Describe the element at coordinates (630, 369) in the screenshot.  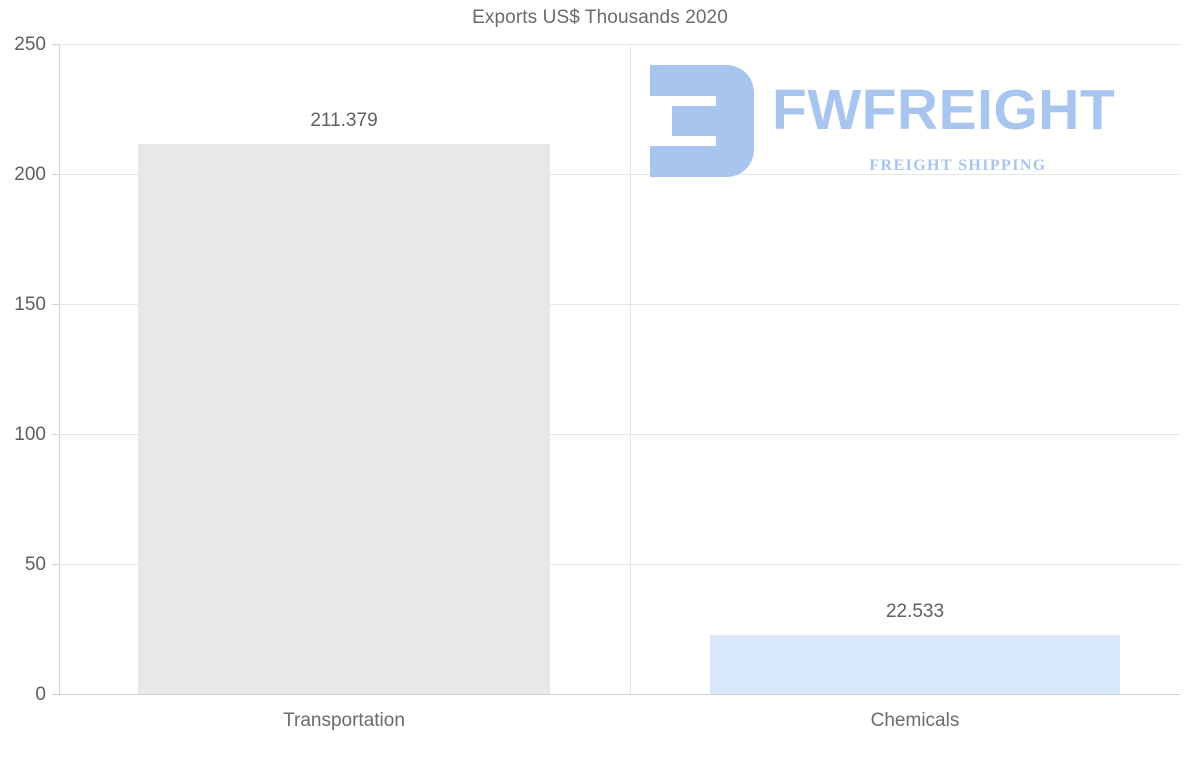
I see `category-divider-gridline` at that location.